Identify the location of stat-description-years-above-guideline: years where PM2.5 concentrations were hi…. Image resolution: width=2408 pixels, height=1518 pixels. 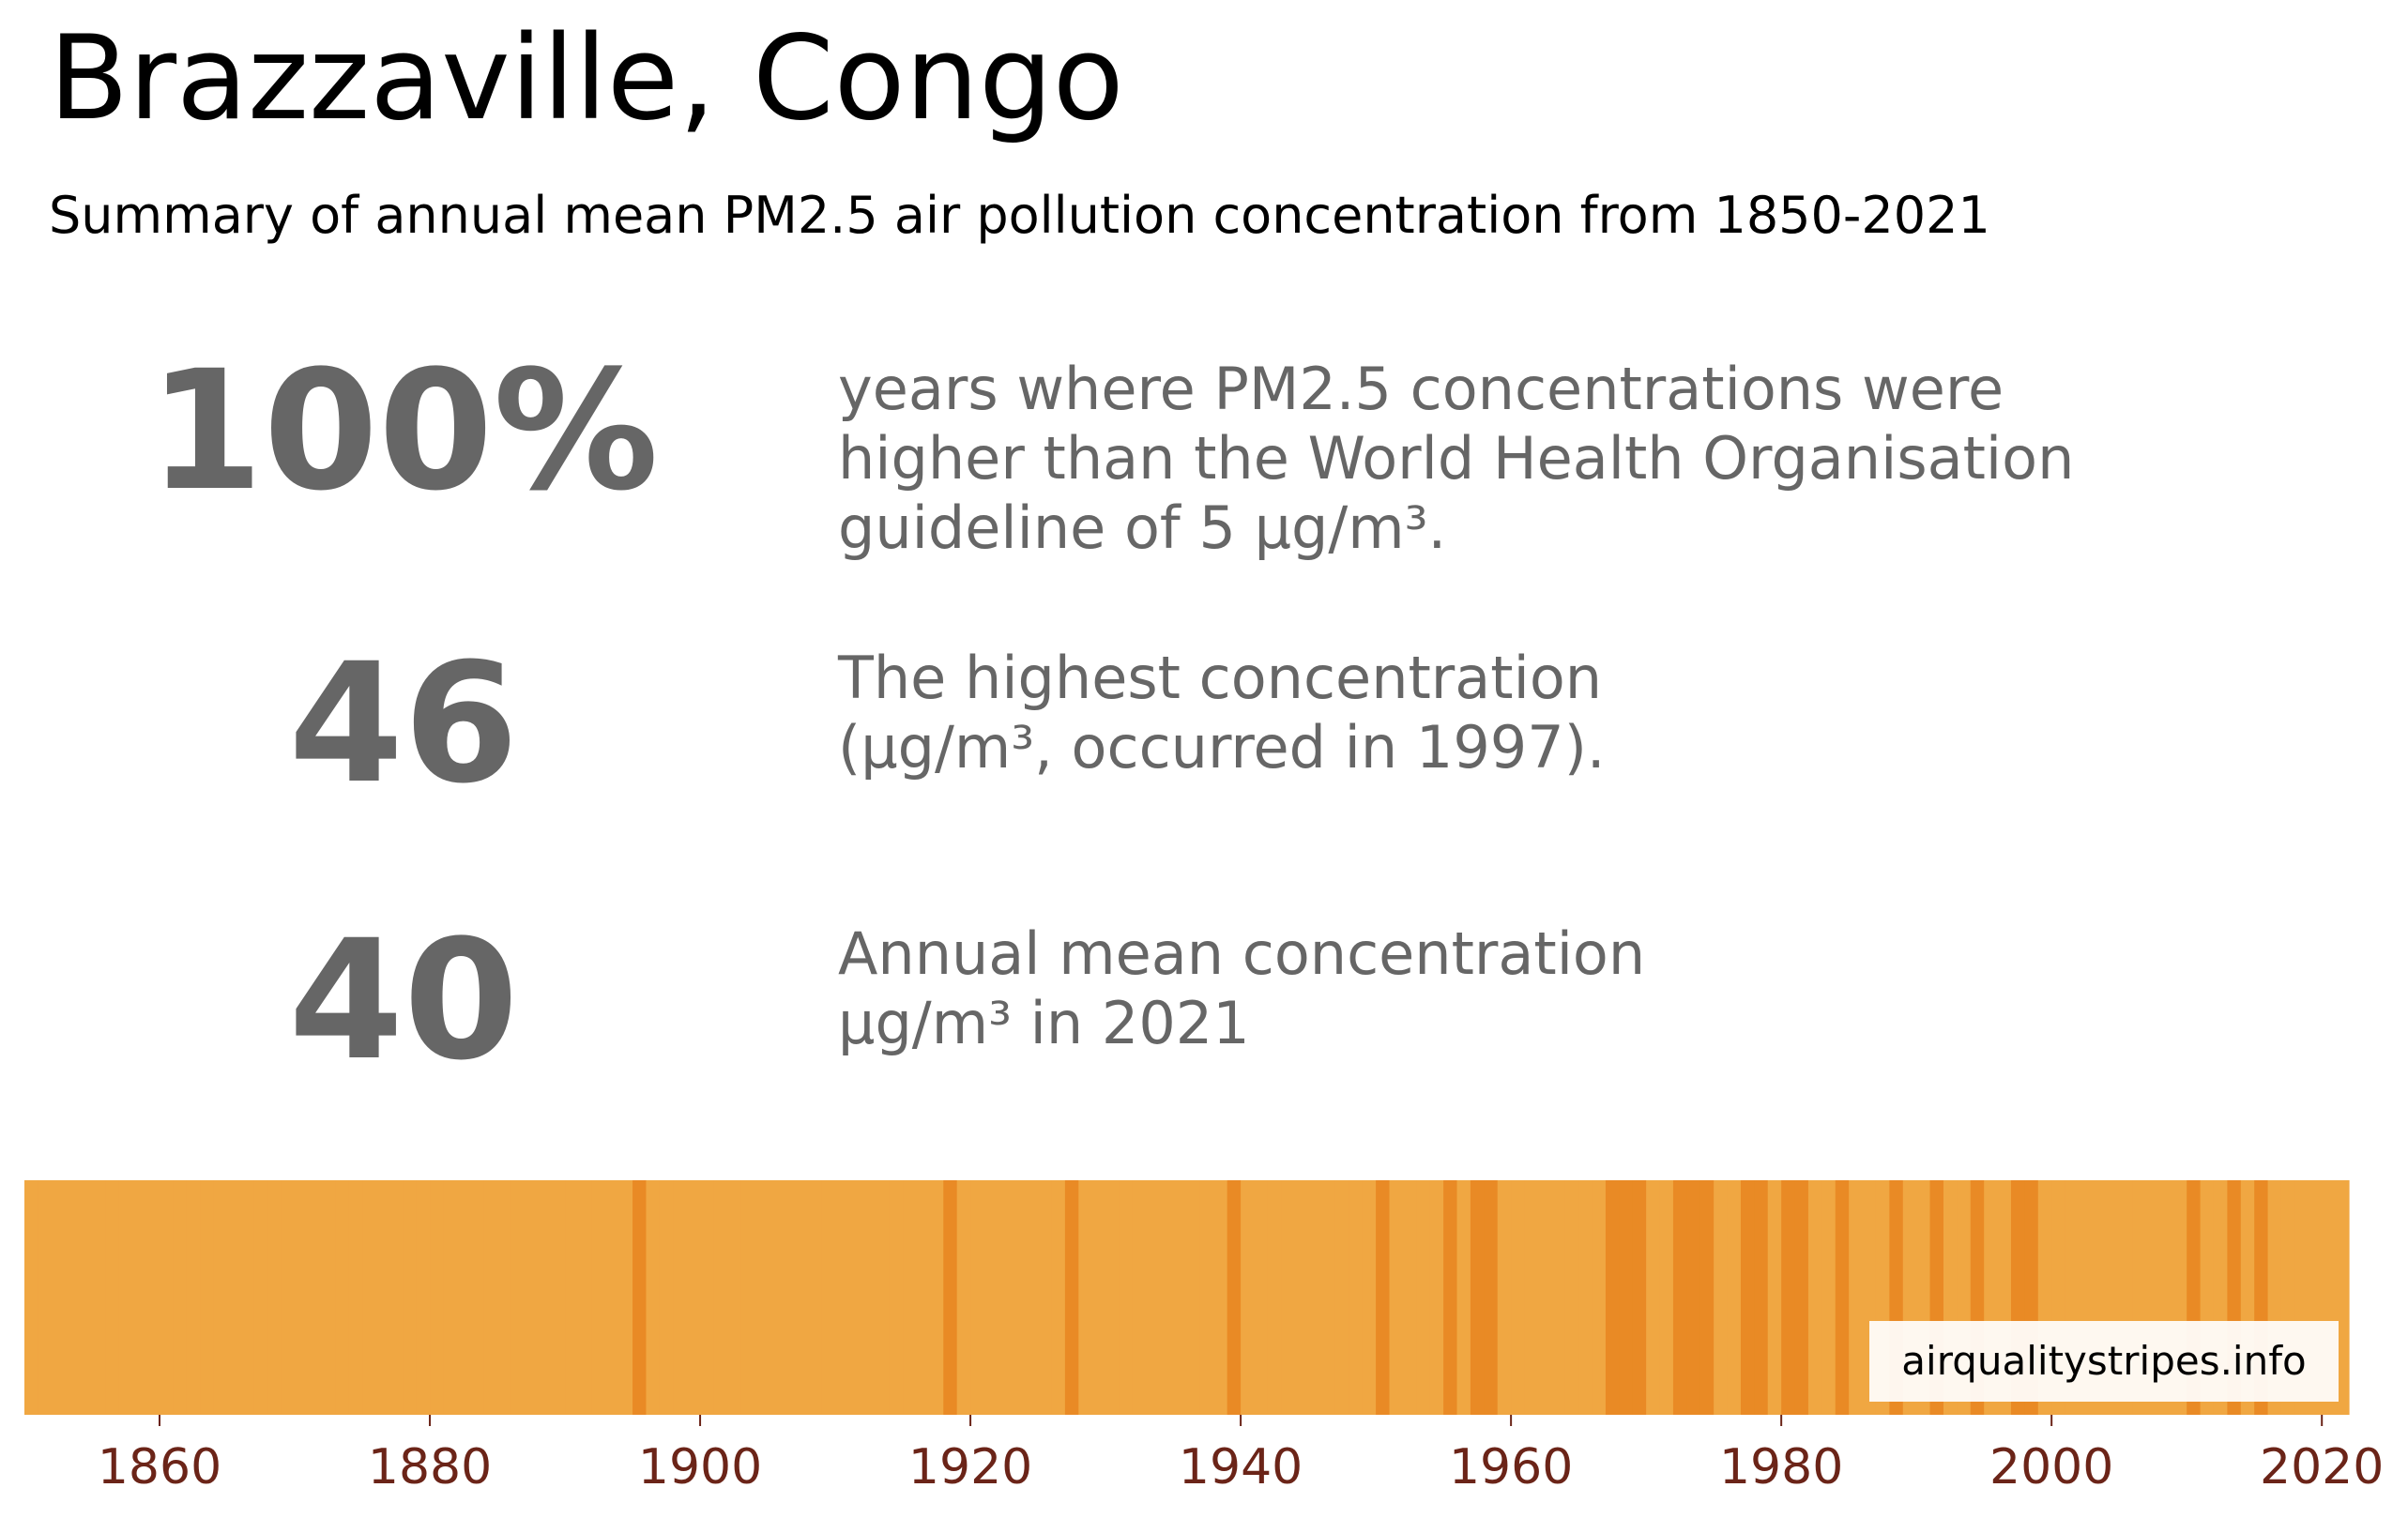
(1456, 459).